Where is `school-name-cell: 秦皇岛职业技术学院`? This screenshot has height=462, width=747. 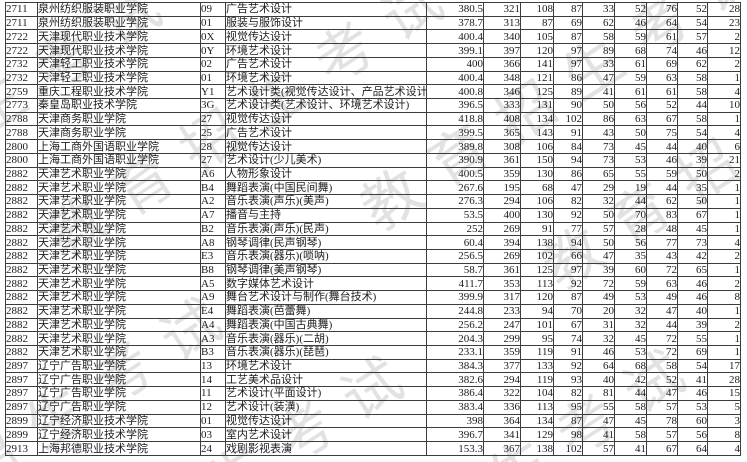 school-name-cell: 秦皇岛职业技术学院 is located at coordinates (119, 105).